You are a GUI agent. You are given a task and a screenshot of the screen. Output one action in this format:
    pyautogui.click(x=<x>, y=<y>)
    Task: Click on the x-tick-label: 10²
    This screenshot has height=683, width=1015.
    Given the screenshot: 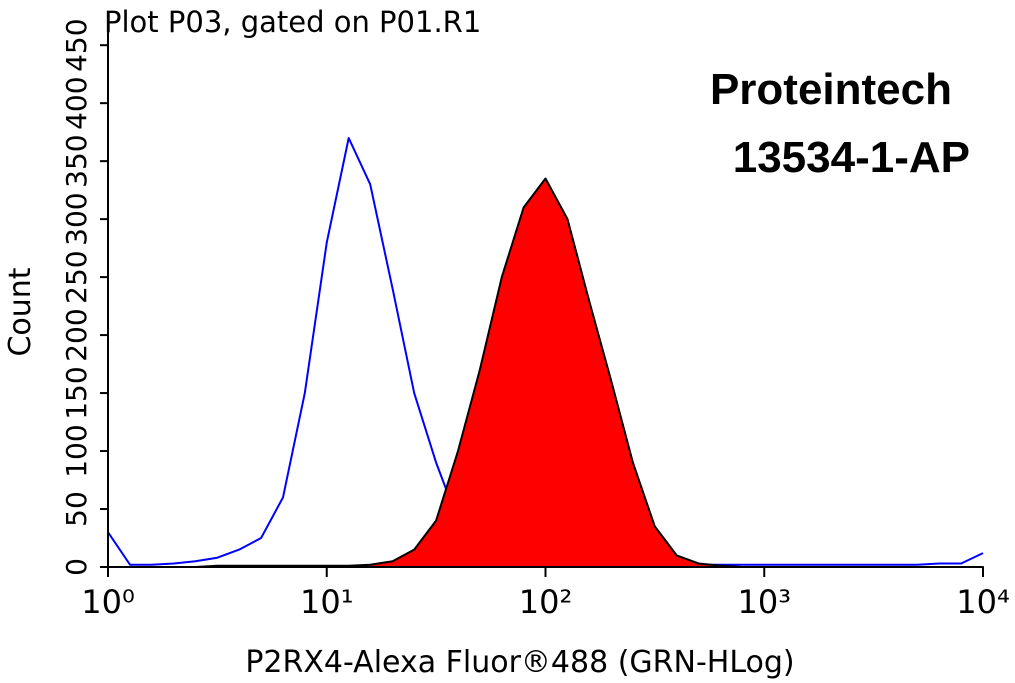 What is the action you would take?
    pyautogui.click(x=546, y=602)
    